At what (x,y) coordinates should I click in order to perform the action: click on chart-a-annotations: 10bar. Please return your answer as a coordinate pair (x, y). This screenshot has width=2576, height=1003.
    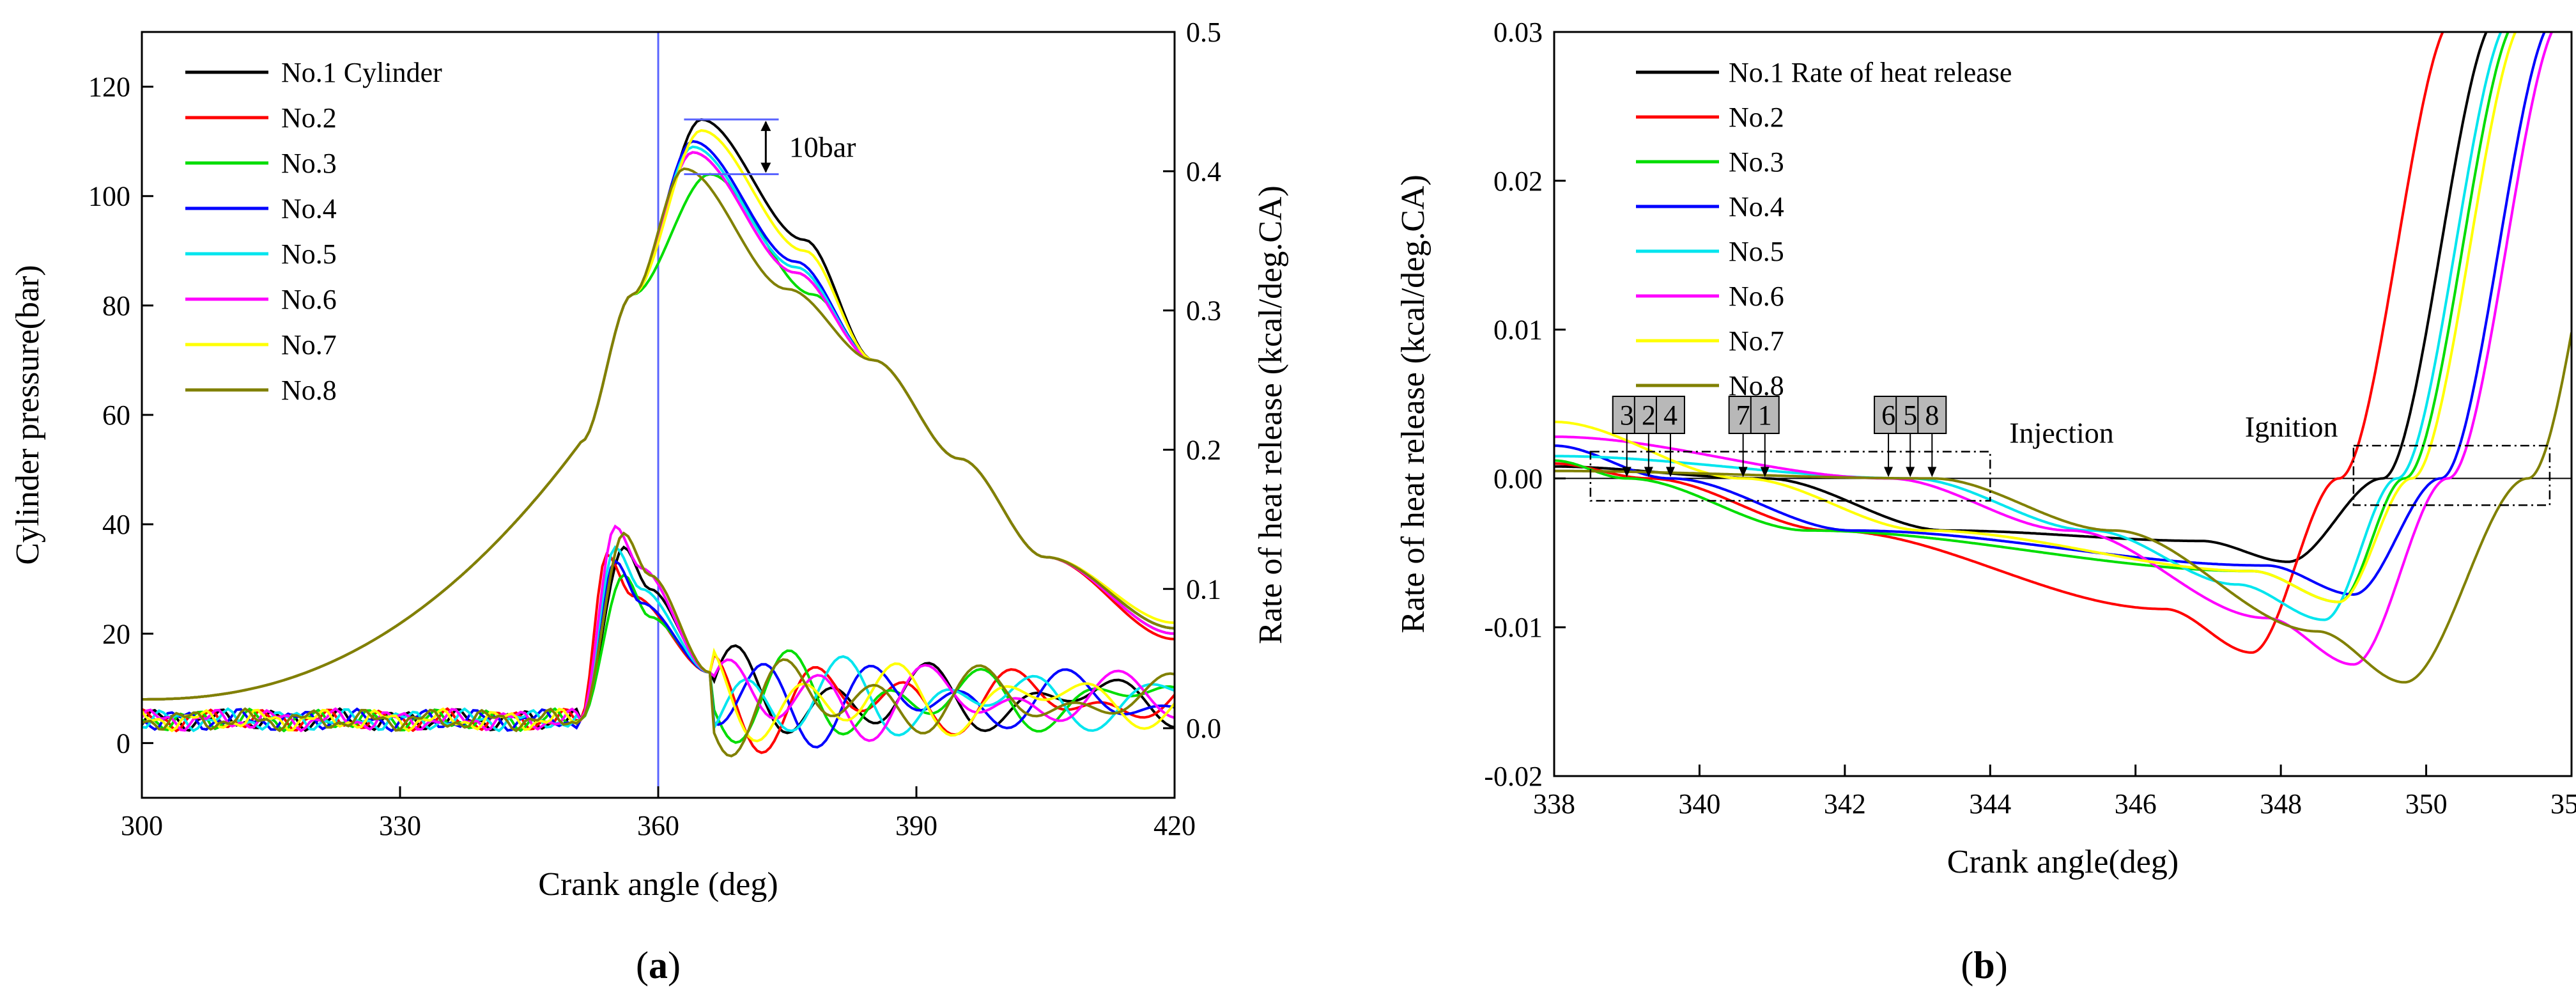
    Looking at the image, I should click on (770, 146).